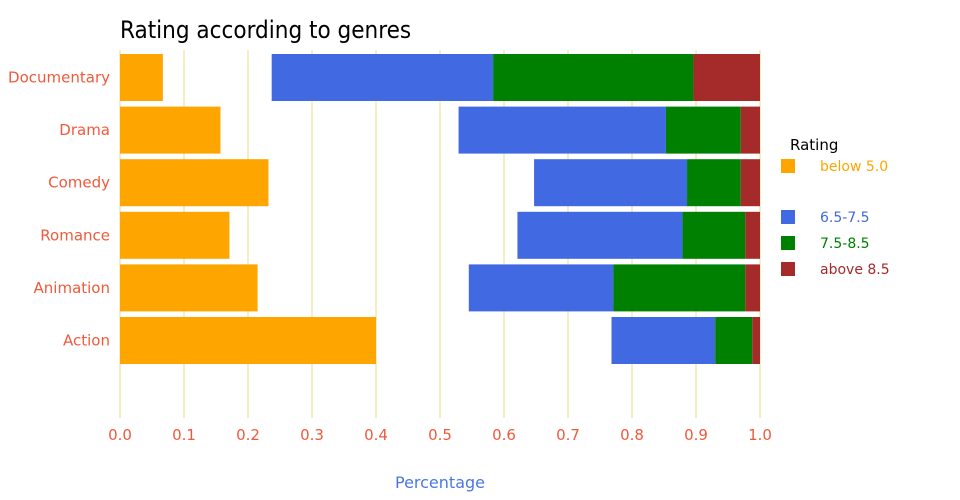 This screenshot has width=960, height=500. What do you see at coordinates (845, 218) in the screenshot?
I see `legend-label-6-5-7-5: 6.5-7.5` at bounding box center [845, 218].